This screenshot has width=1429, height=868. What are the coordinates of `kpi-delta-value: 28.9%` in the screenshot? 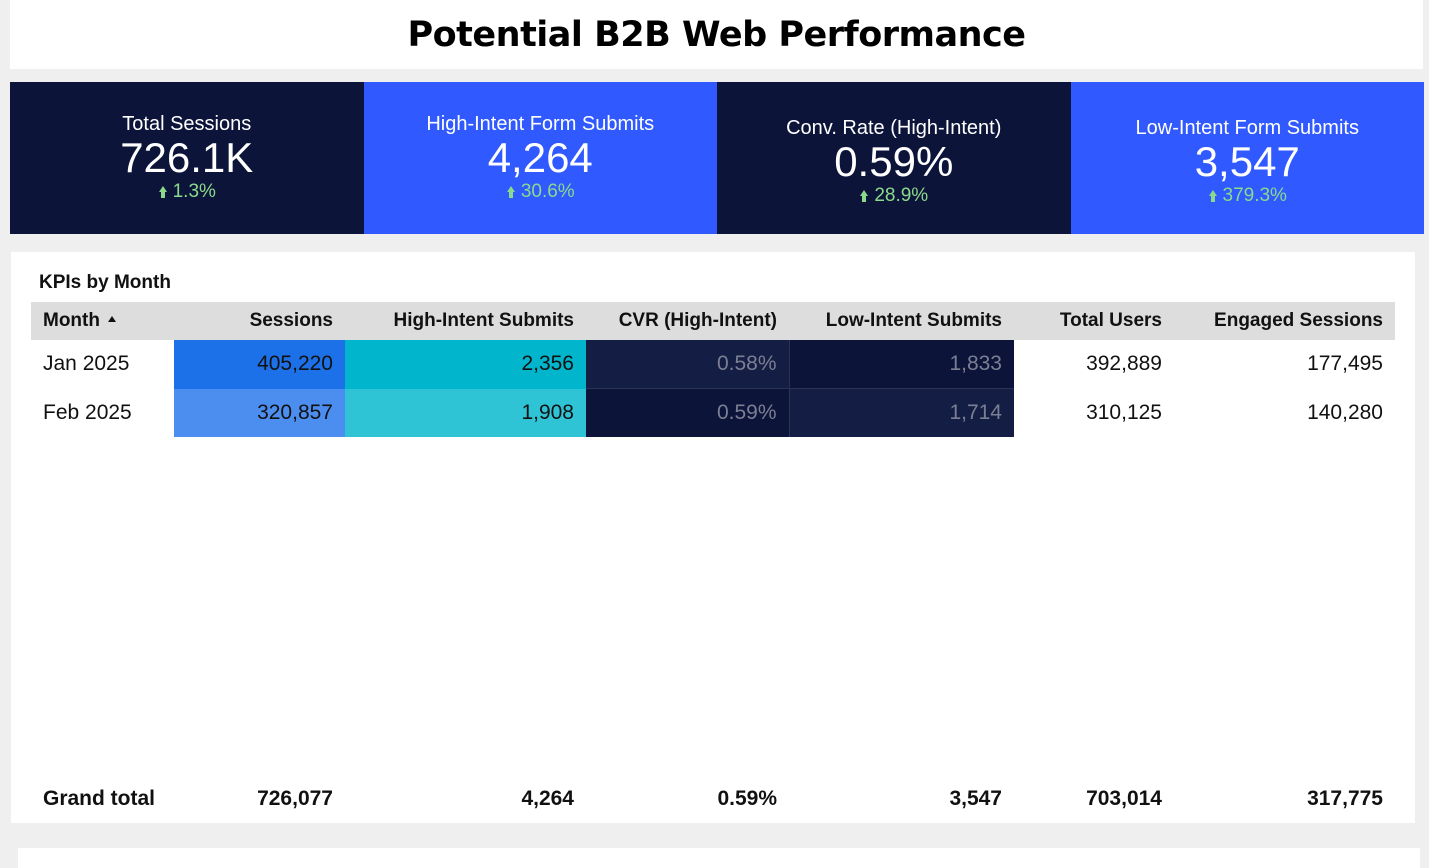 It's located at (901, 195).